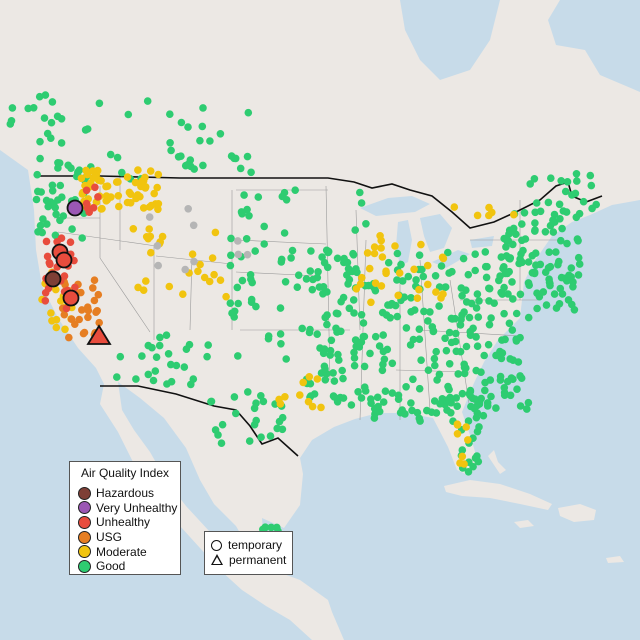 The width and height of the screenshot is (640, 640). Describe the element at coordinates (71, 298) in the screenshot. I see `temporary-site-marker` at that location.